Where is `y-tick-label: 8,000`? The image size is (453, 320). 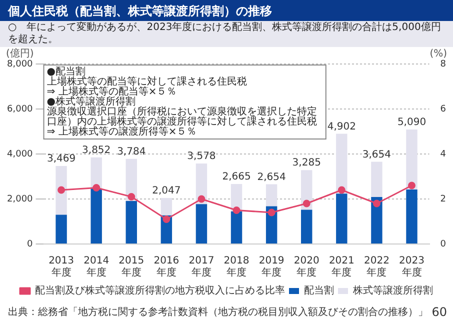
y-tick-label: 8,000 is located at coordinates (20, 64).